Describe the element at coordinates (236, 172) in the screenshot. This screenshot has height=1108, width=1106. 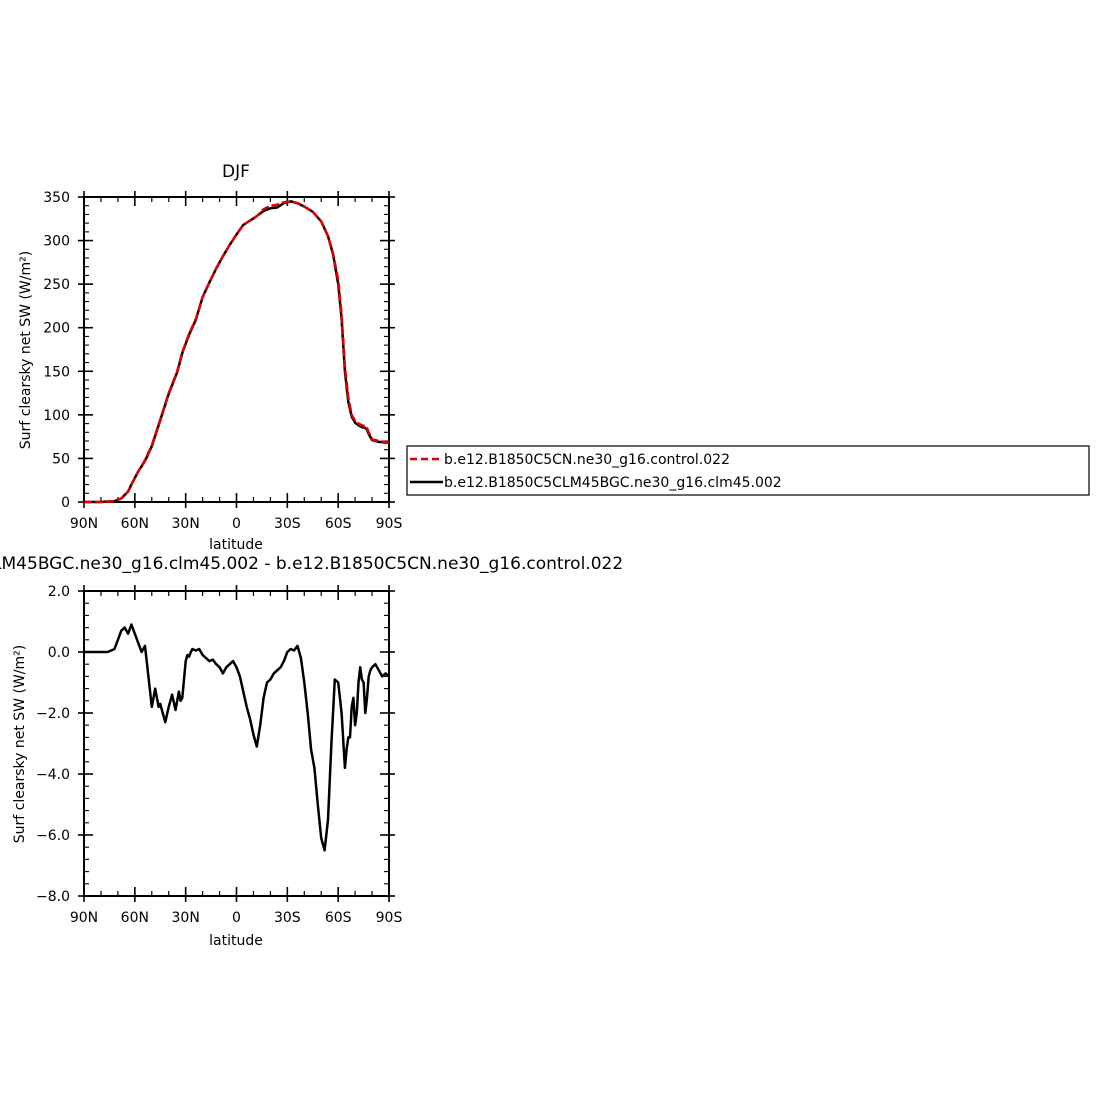
I see `chart-title: DJF` at that location.